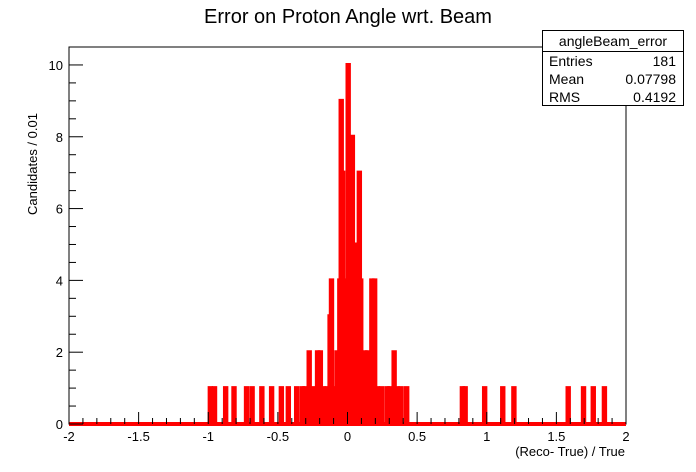  Describe the element at coordinates (417, 436) in the screenshot. I see `x-tick-label: 0.5` at that location.